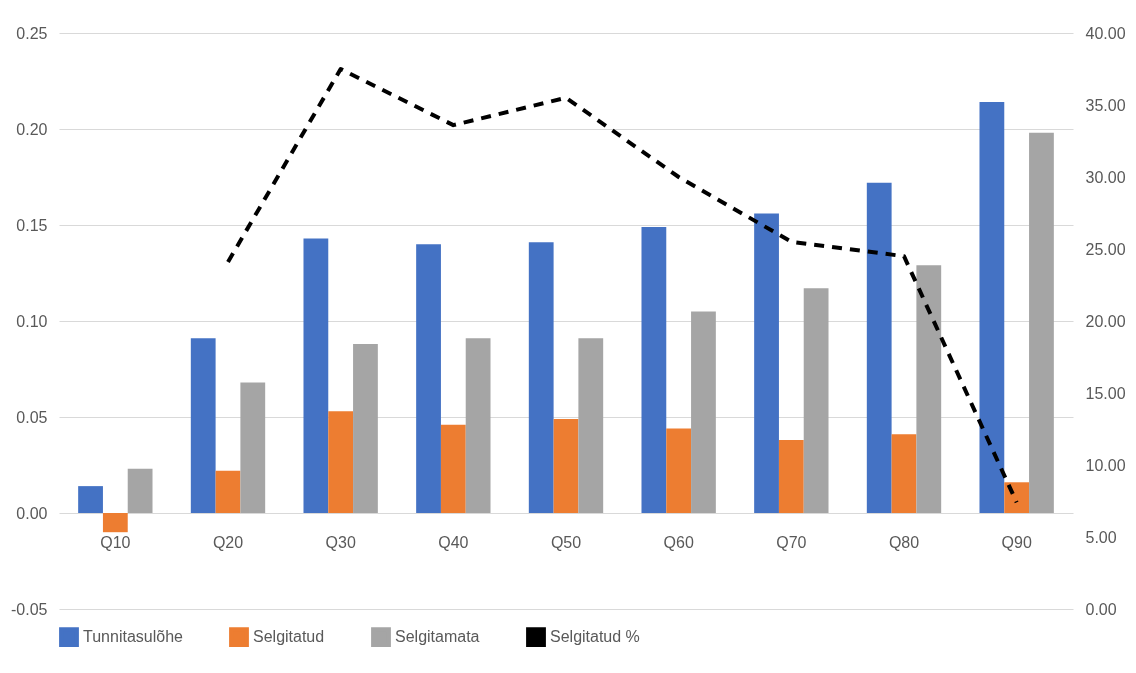  I want to click on x-tick-label: Q90, so click(1016, 542).